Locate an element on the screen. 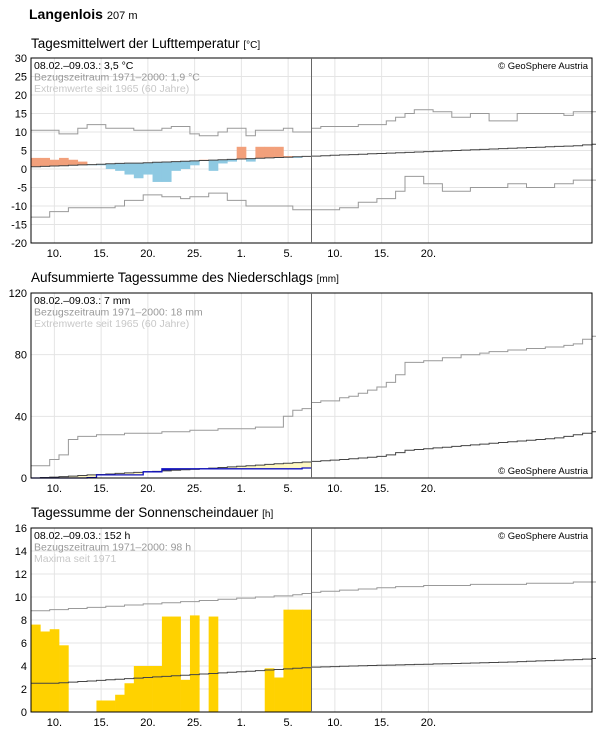 The image size is (596, 729). max-extreme-line is located at coordinates (313, 596).